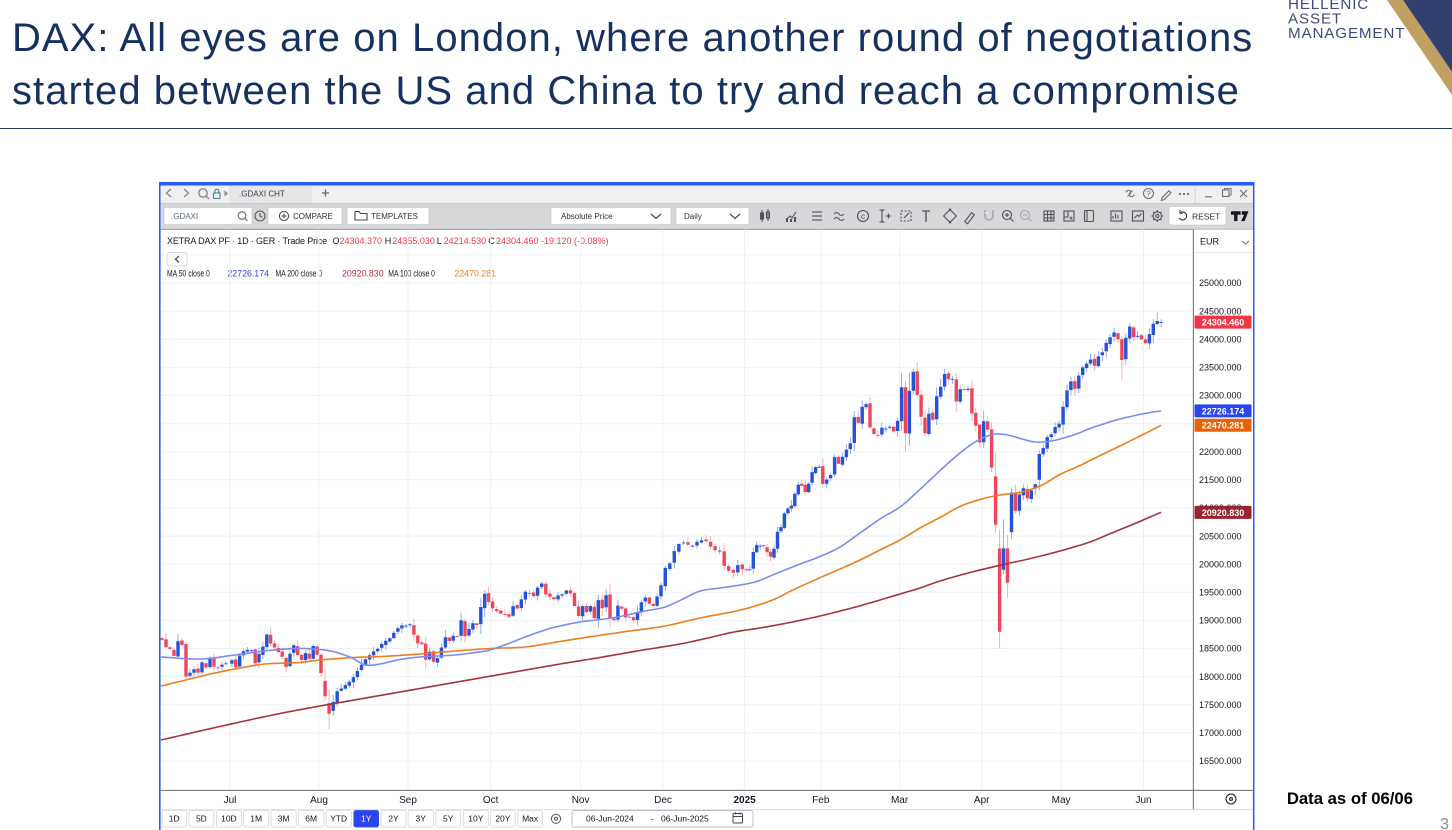 This screenshot has height=830, width=1452. Describe the element at coordinates (1220, 761) in the screenshot. I see `svg-text: 16500.000` at that location.